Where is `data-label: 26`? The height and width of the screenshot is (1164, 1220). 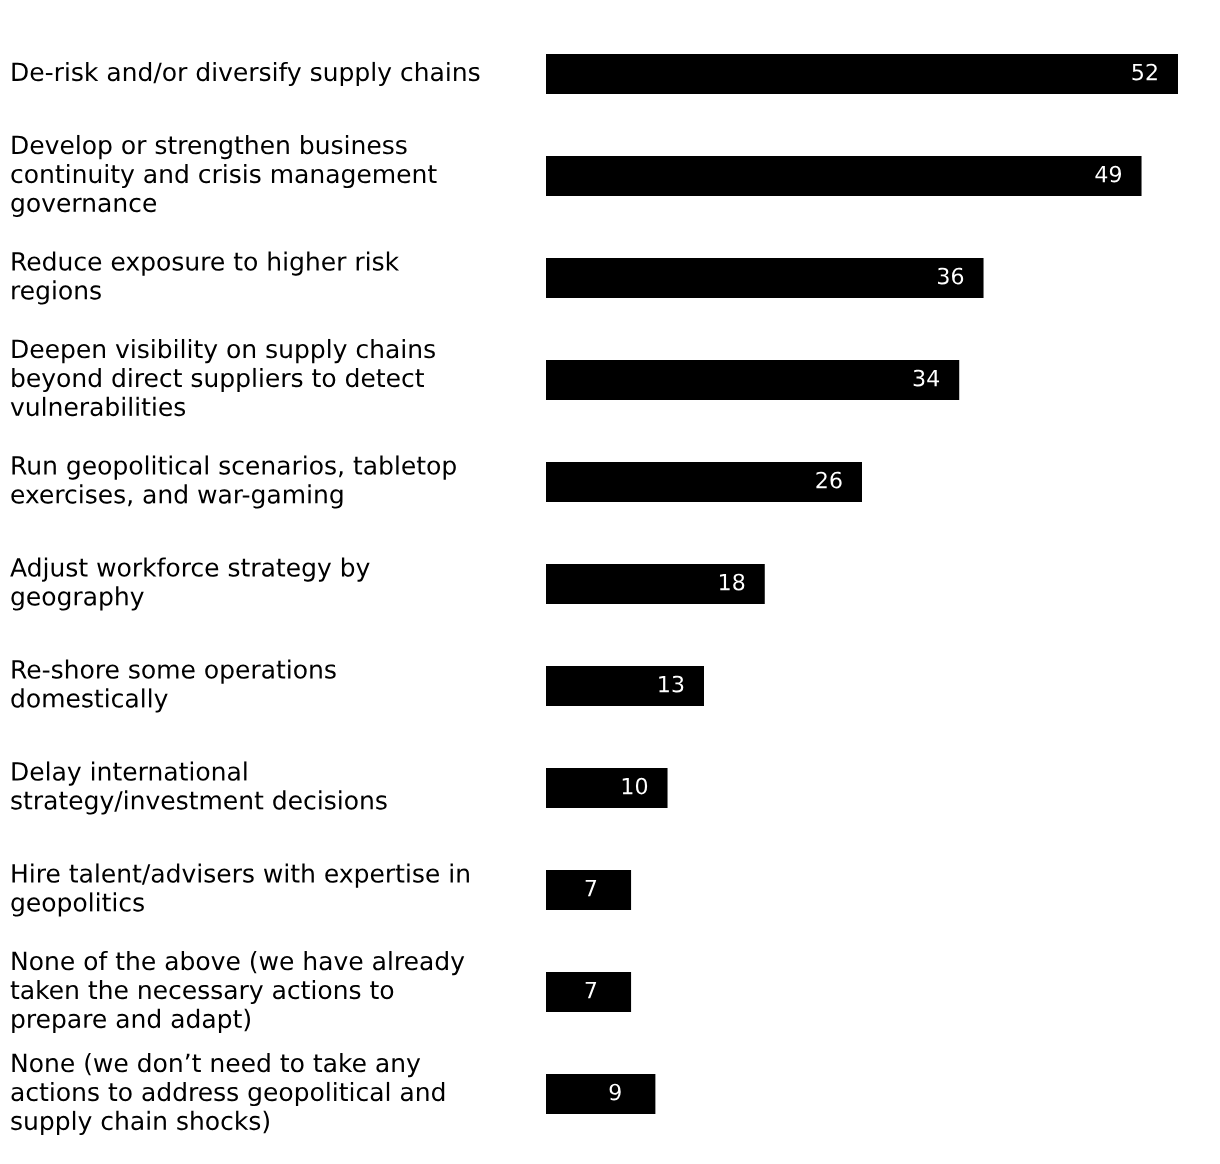 data-label: 26 is located at coordinates (829, 480).